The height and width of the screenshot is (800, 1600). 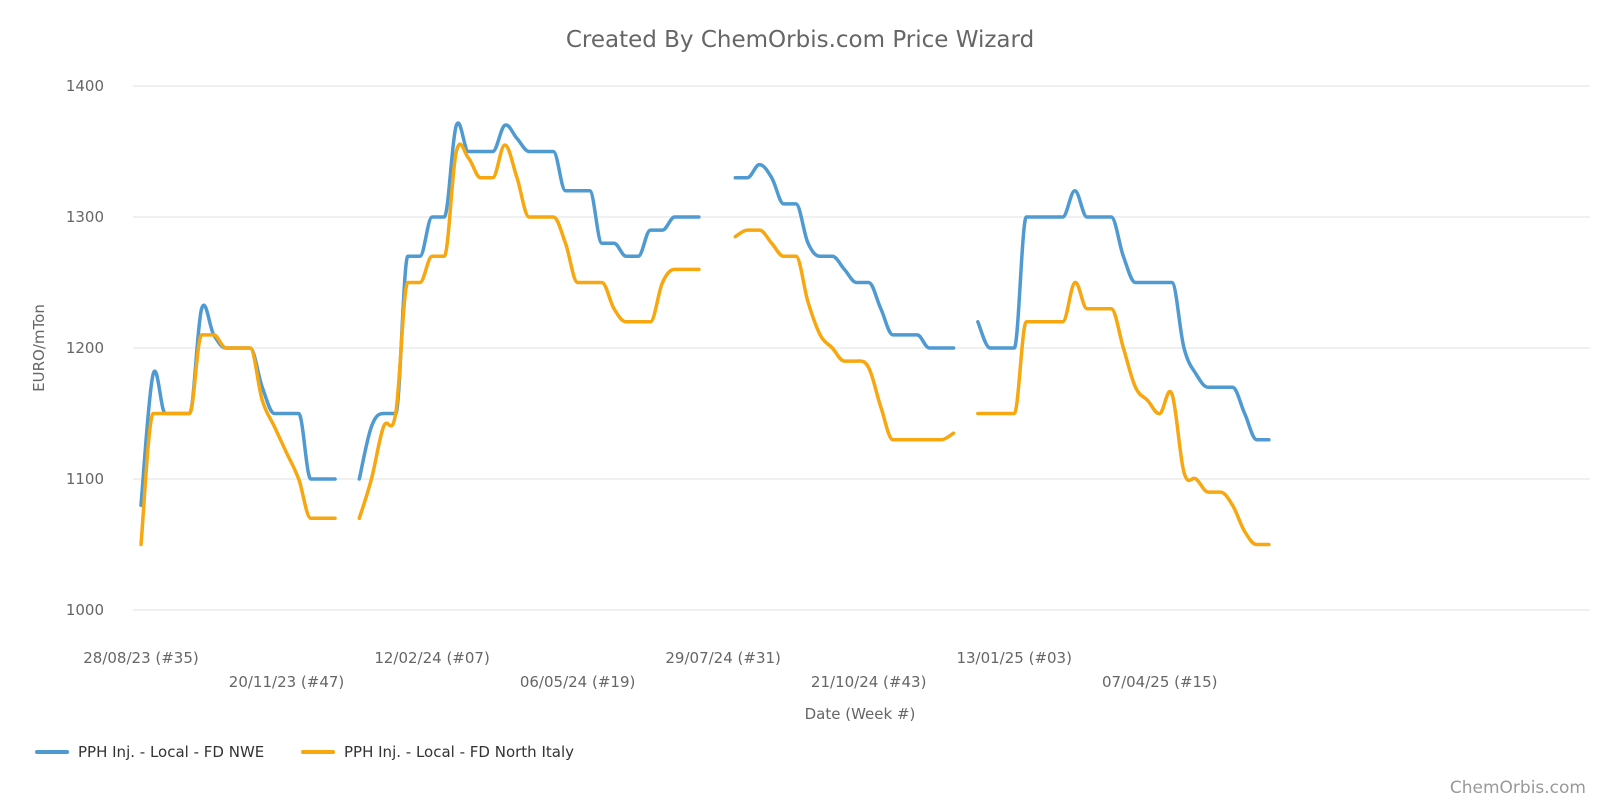 What do you see at coordinates (171, 752) in the screenshot?
I see `legend-label-nwe: PPH Inj. - Local - FD NWE` at bounding box center [171, 752].